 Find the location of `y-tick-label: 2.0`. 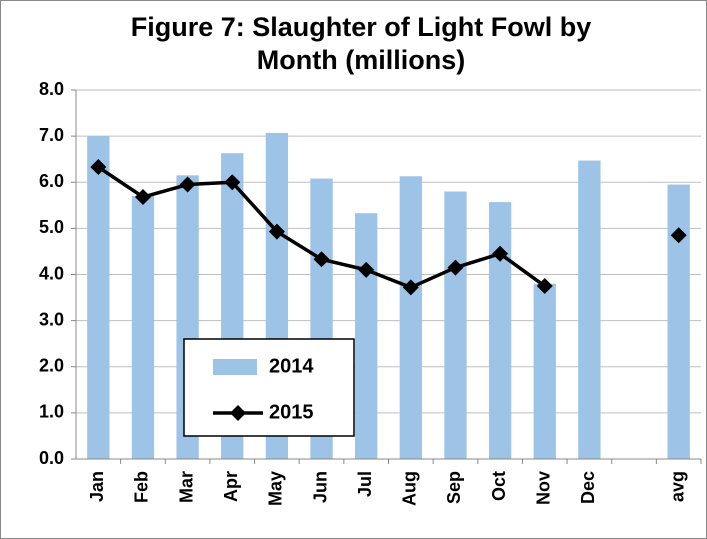

y-tick-label: 2.0 is located at coordinates (51, 366).